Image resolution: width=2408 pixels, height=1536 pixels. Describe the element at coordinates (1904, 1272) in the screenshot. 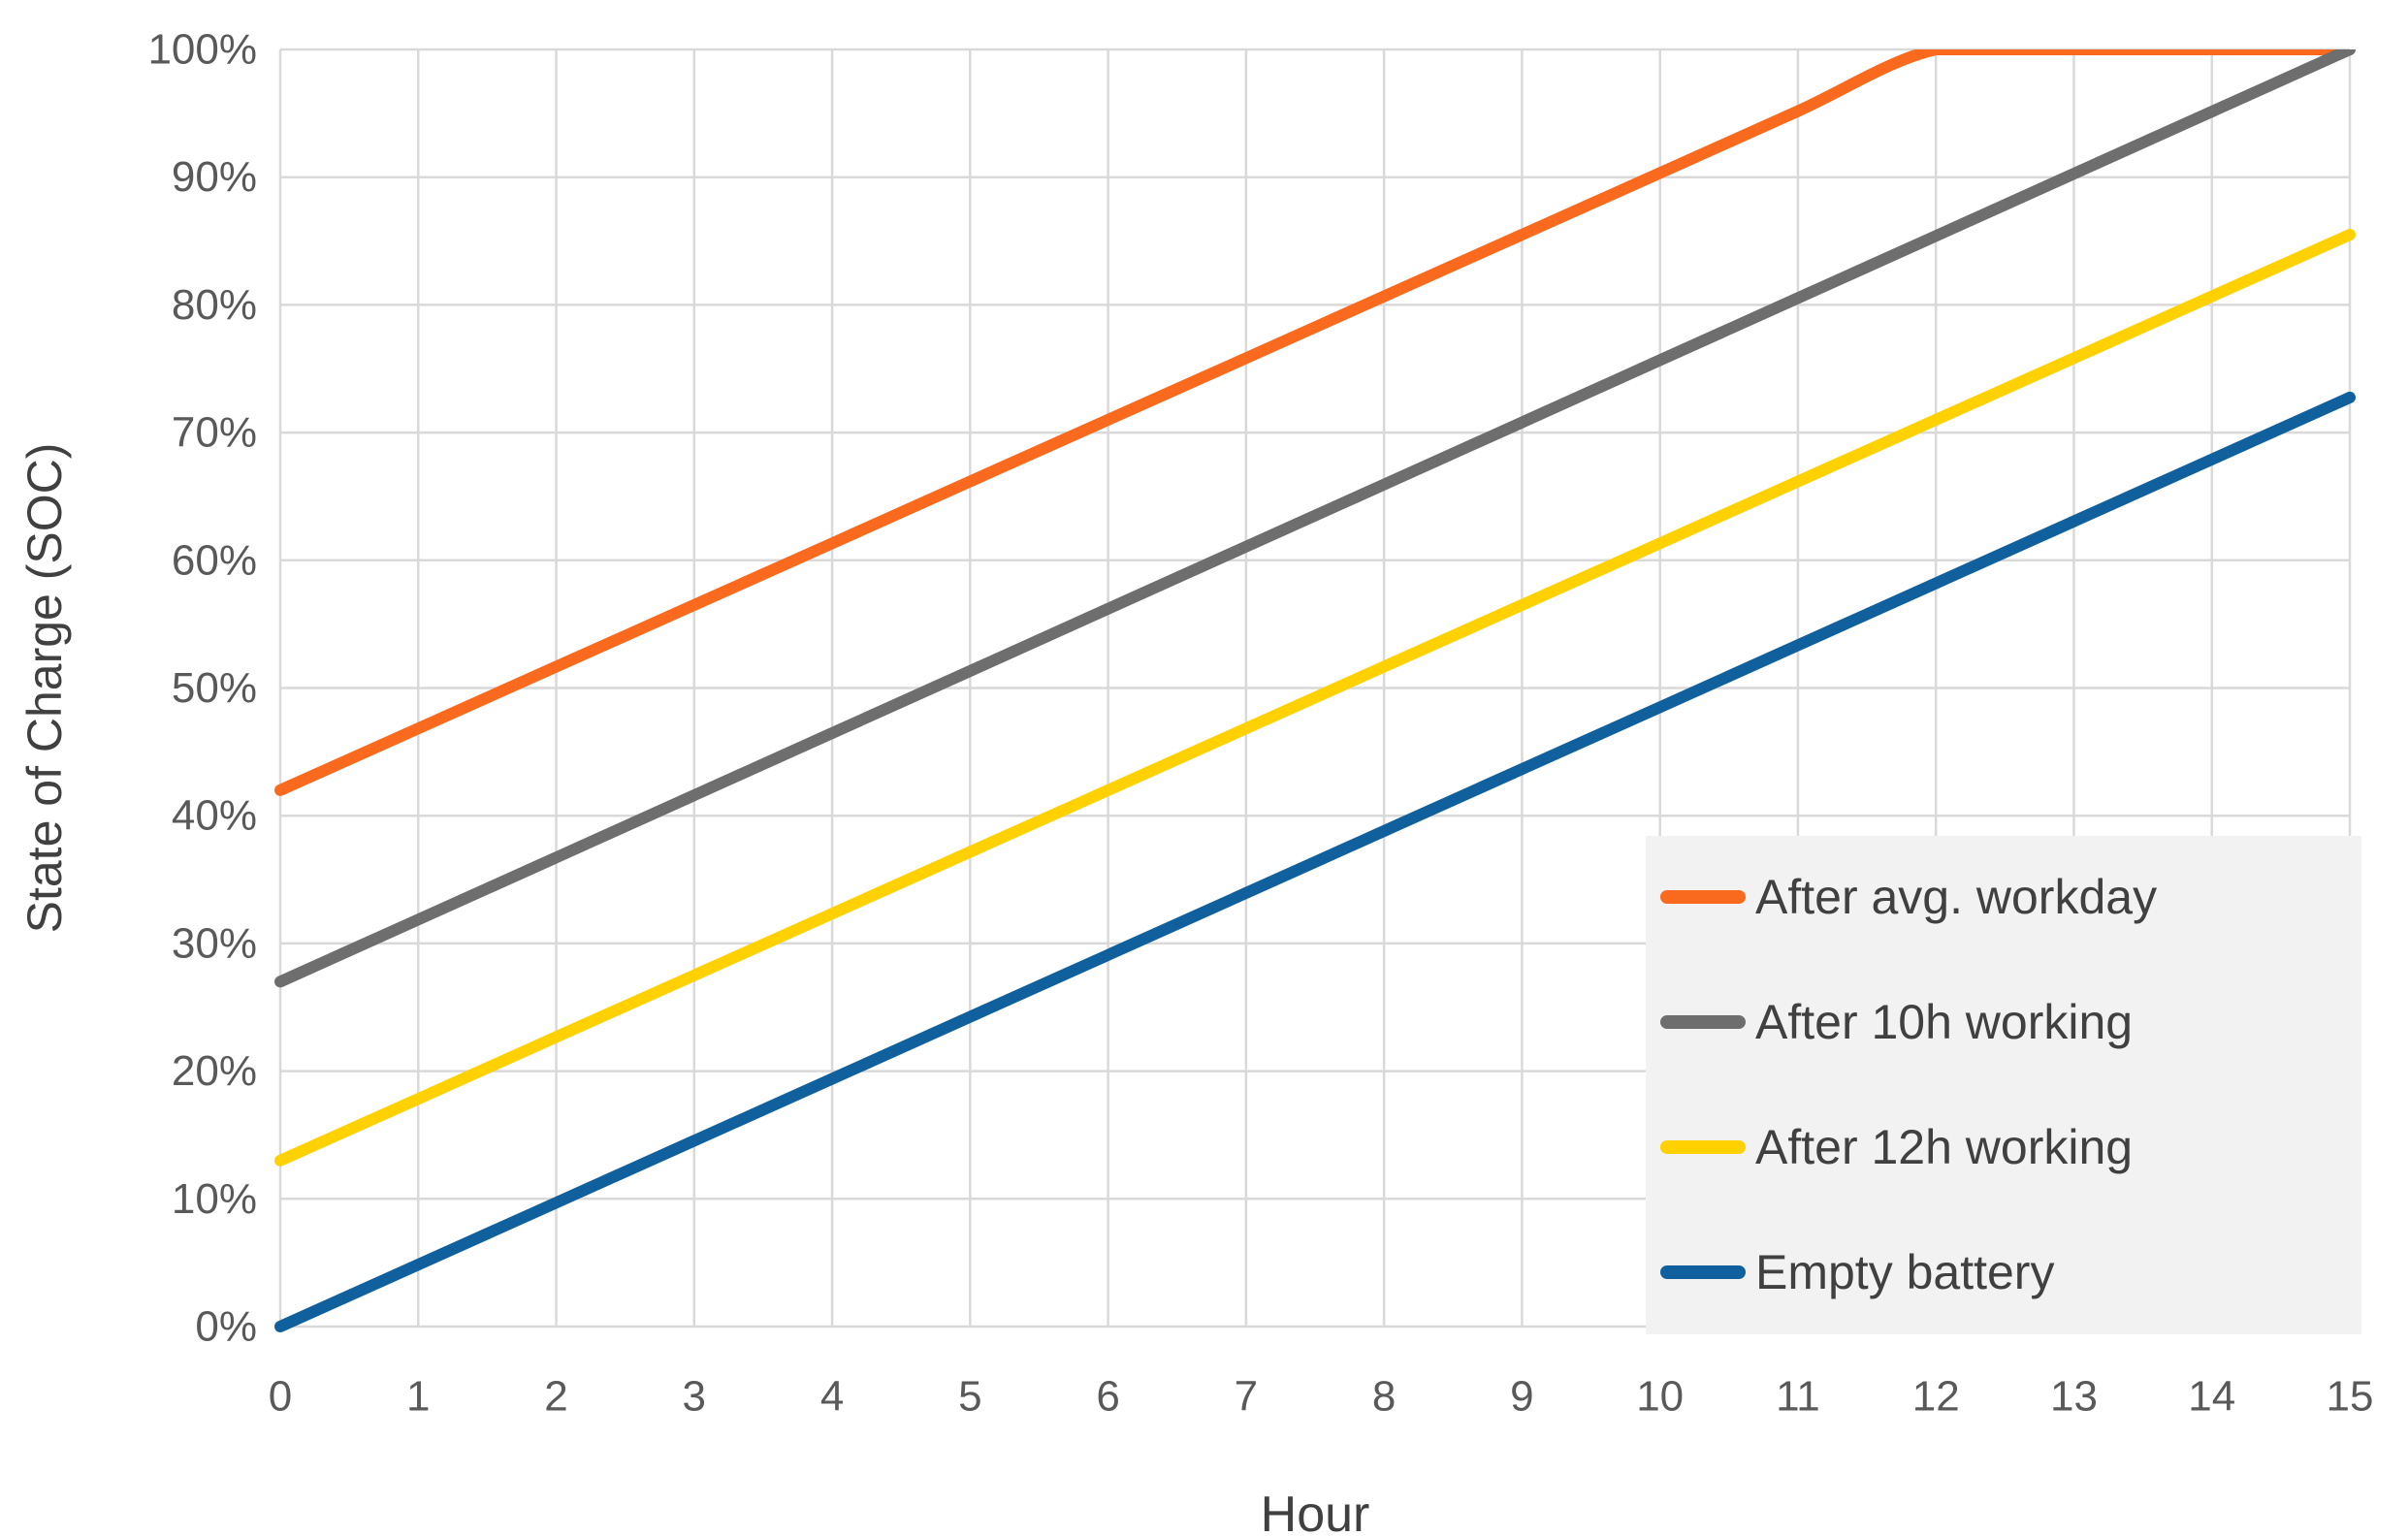

I see `legend-label: Empty battery` at that location.